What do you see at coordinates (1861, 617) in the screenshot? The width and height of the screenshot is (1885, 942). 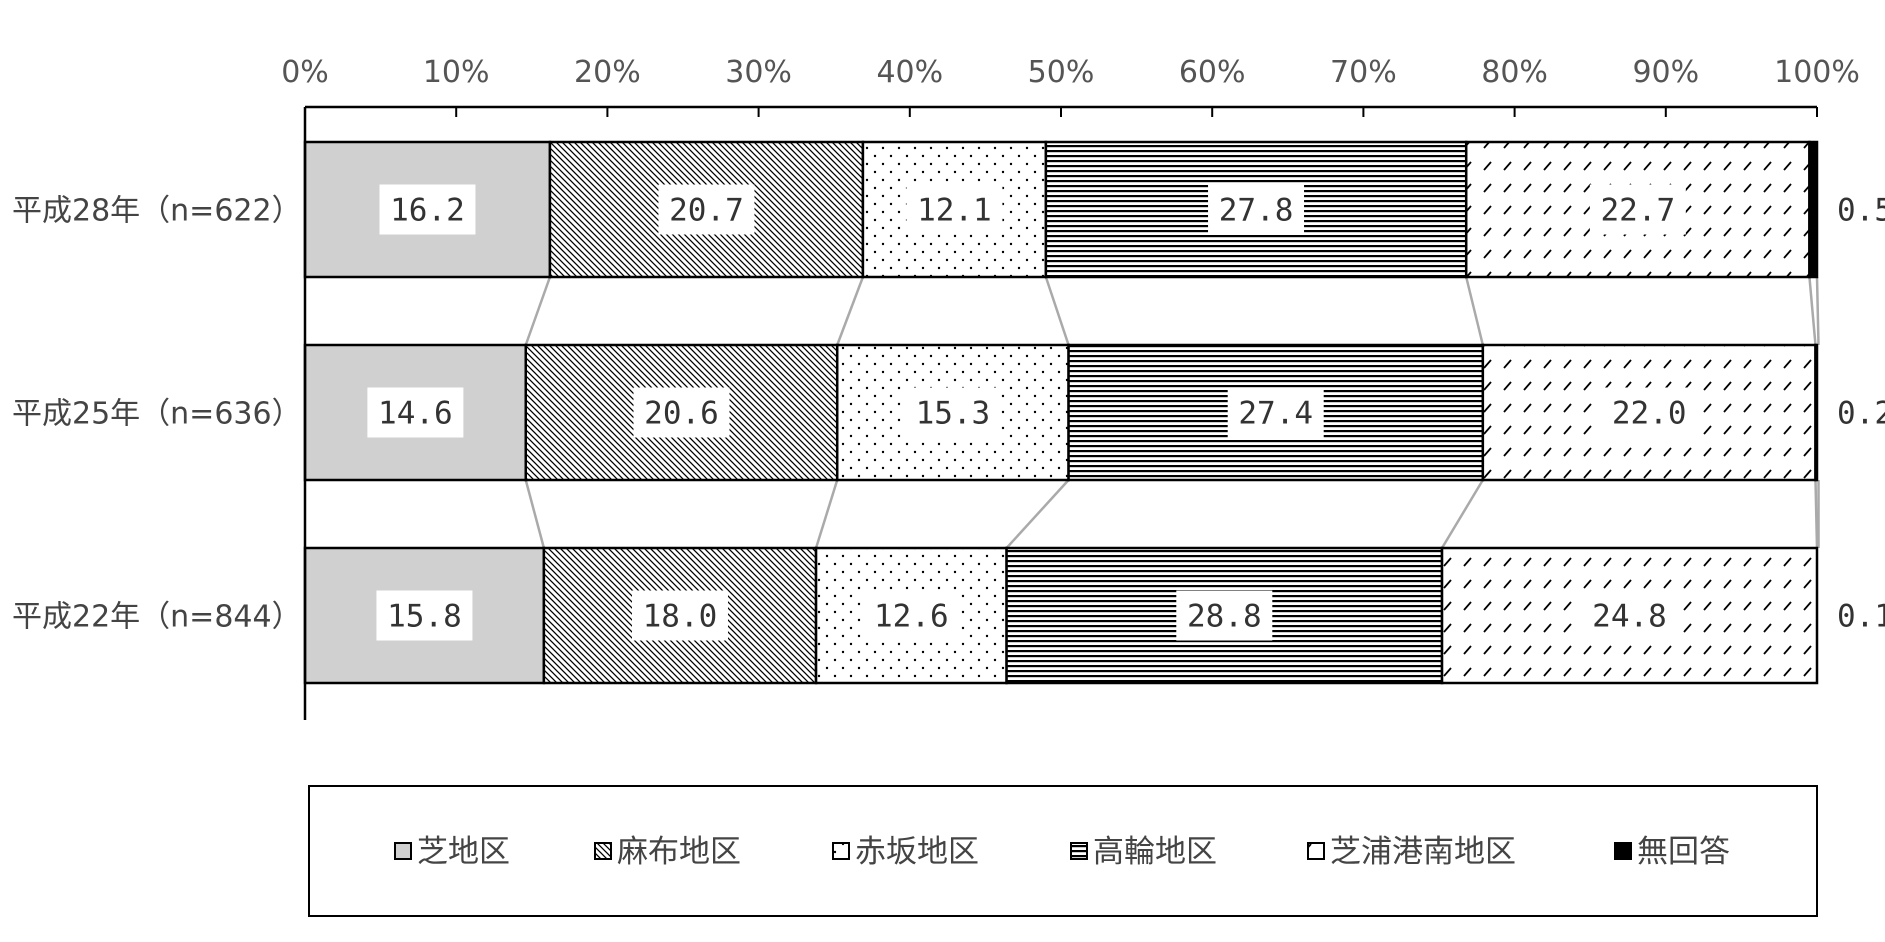 I see `data-label: 0.1` at bounding box center [1861, 617].